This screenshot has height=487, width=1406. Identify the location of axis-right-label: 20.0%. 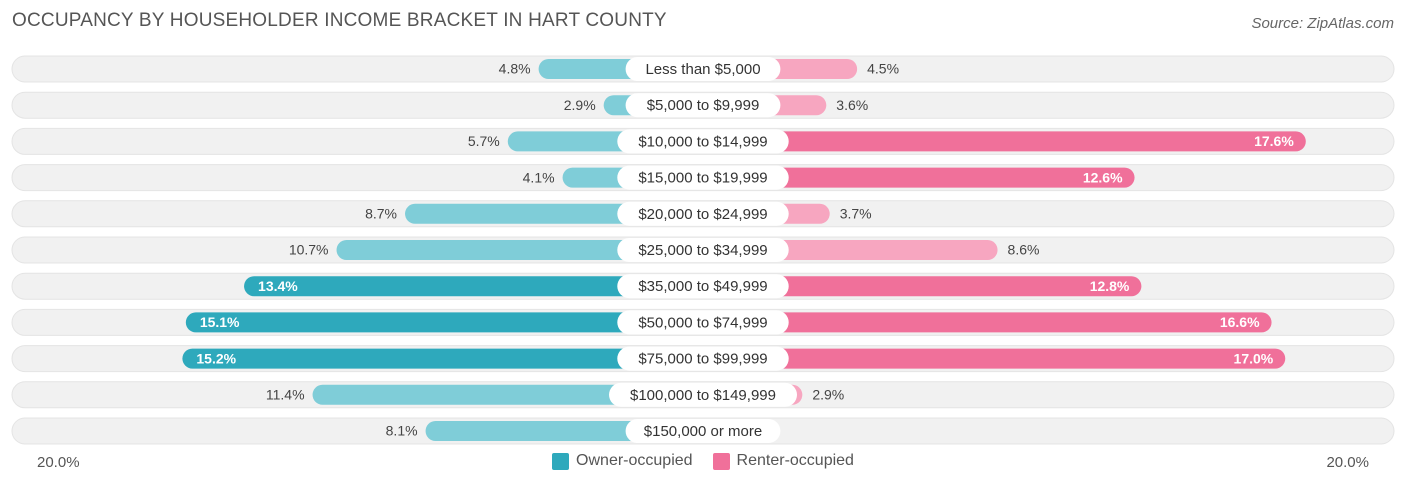
(1347, 462).